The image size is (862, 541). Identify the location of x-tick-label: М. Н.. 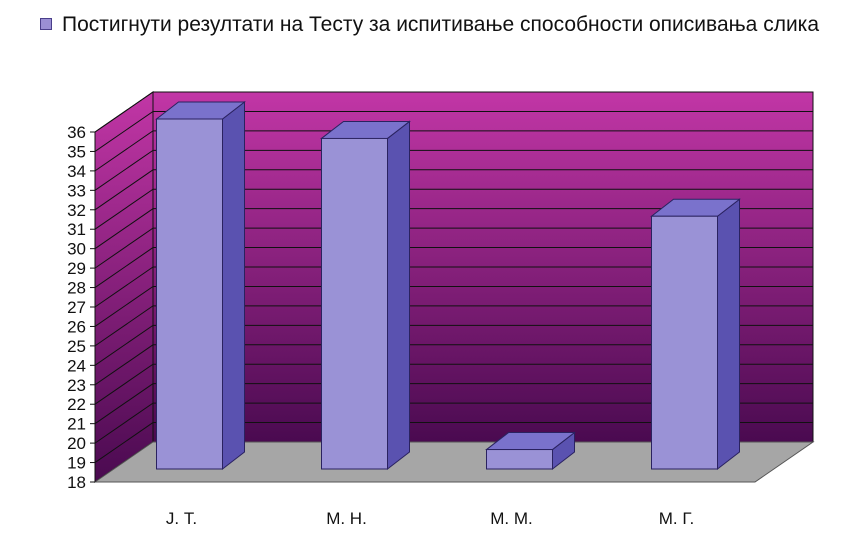
(346, 518).